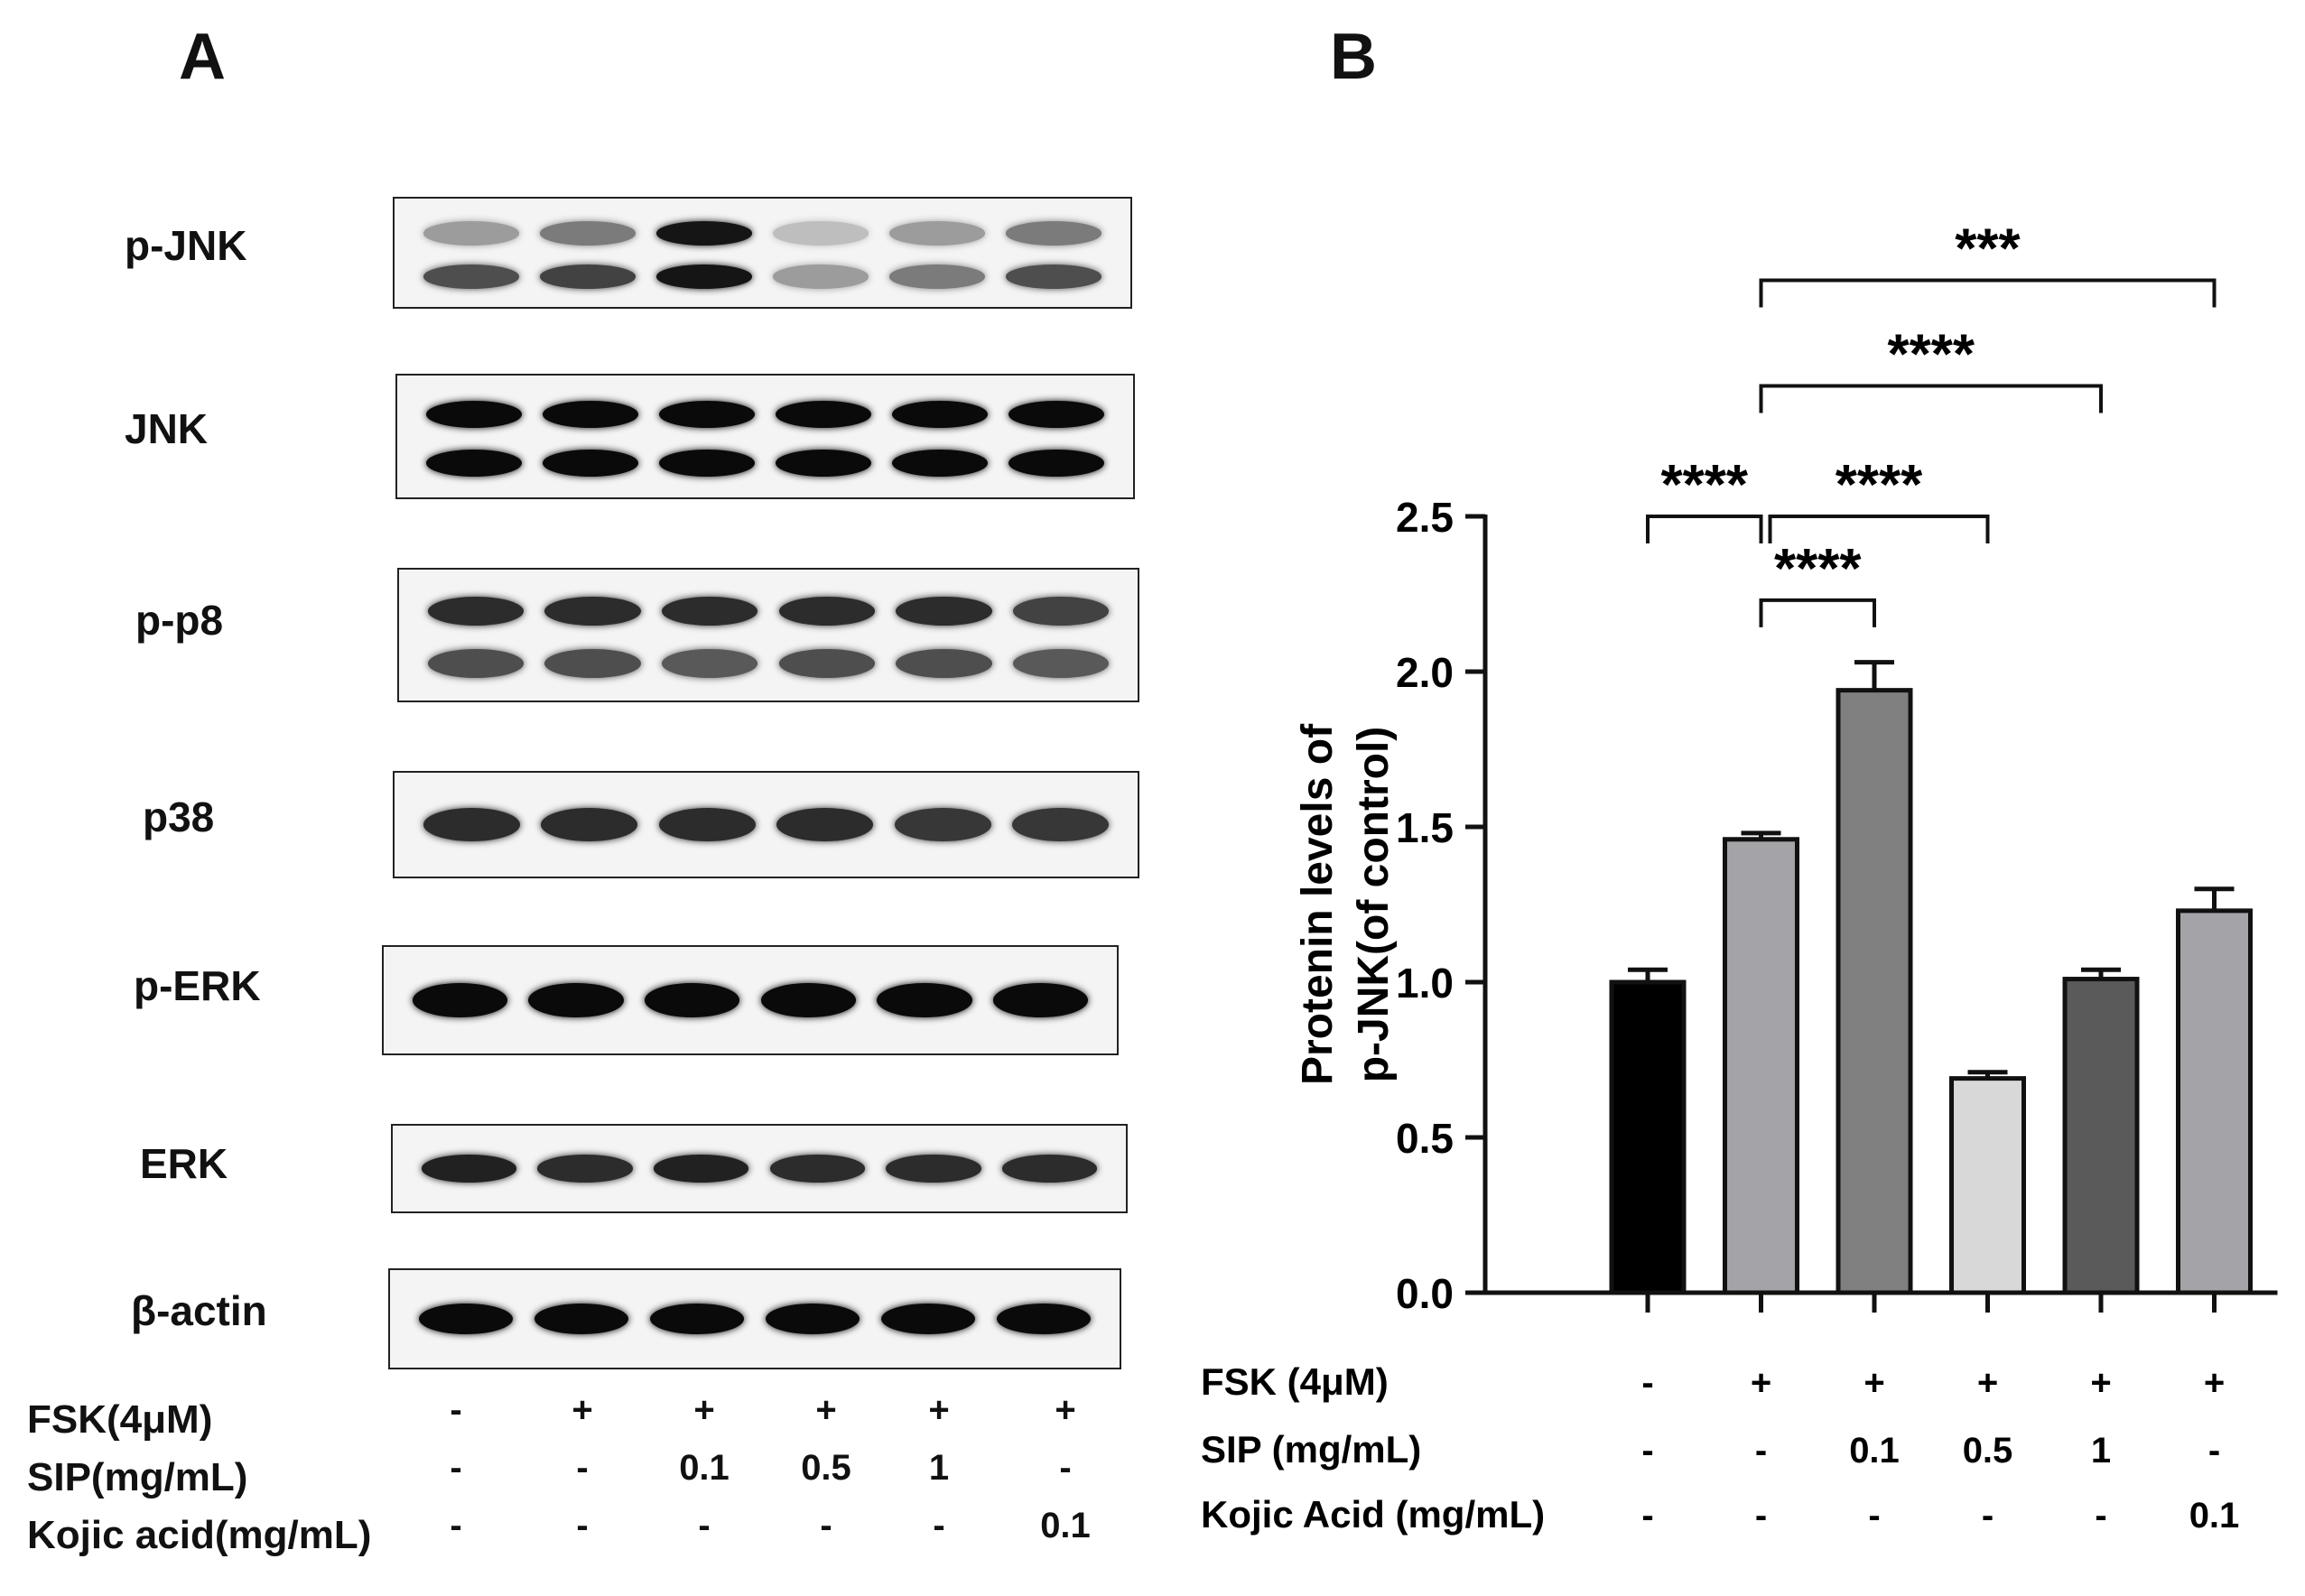  Describe the element at coordinates (1425, 1293) in the screenshot. I see `y-tick-label: 0.0` at that location.